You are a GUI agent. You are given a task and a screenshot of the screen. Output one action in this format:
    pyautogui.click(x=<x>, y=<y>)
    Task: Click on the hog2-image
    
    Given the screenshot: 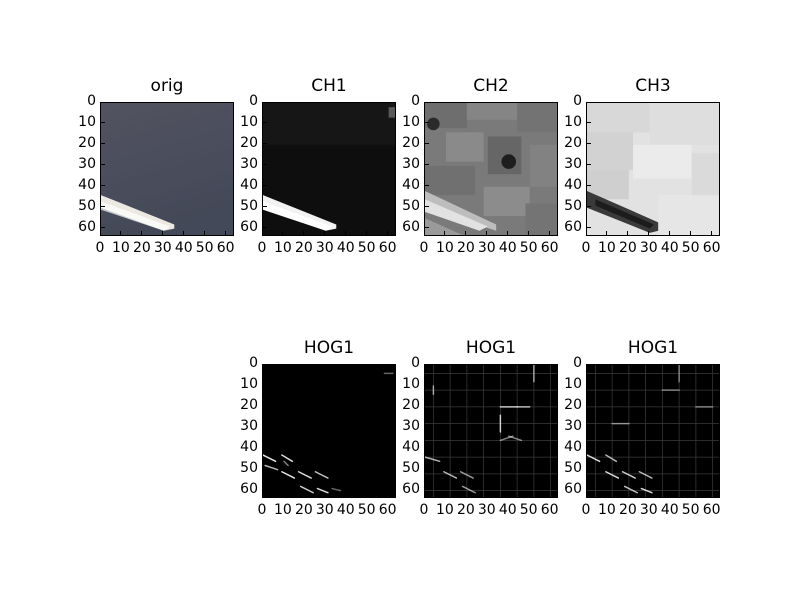 What is the action you would take?
    pyautogui.click(x=491, y=431)
    